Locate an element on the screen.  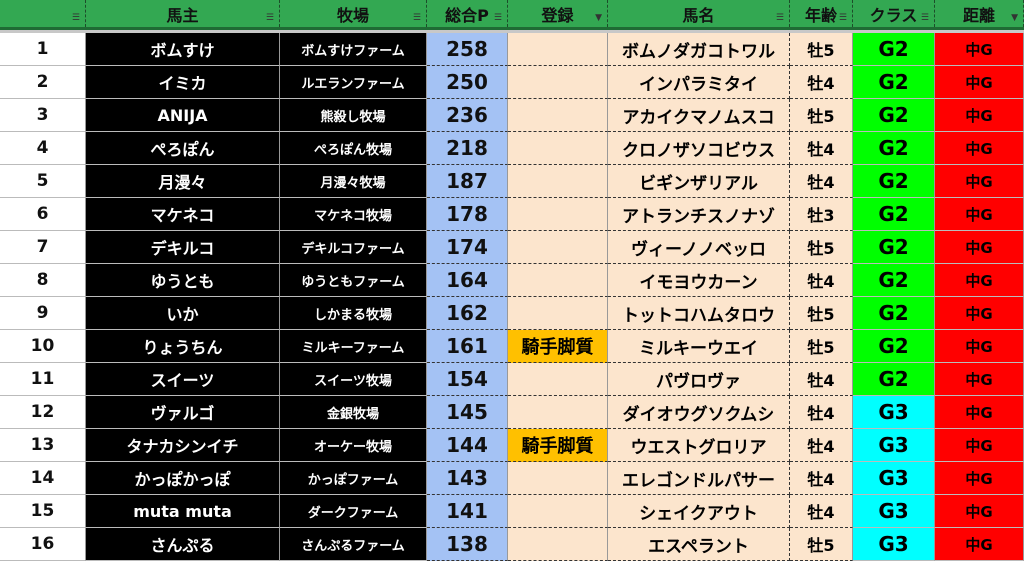
cell-horse-name: ヴィーノノベッロ is located at coordinates (699, 247).